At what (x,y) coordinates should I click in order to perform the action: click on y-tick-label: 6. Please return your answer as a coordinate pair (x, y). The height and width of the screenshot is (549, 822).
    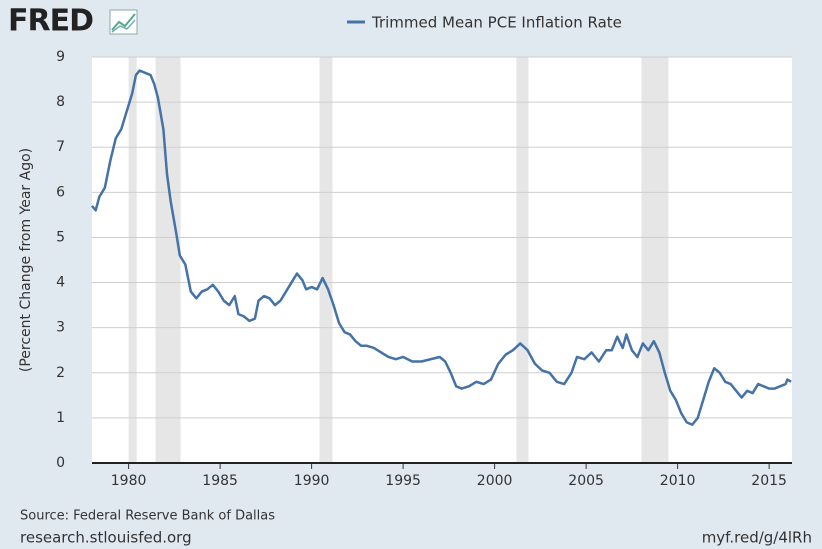
    Looking at the image, I should click on (60, 192).